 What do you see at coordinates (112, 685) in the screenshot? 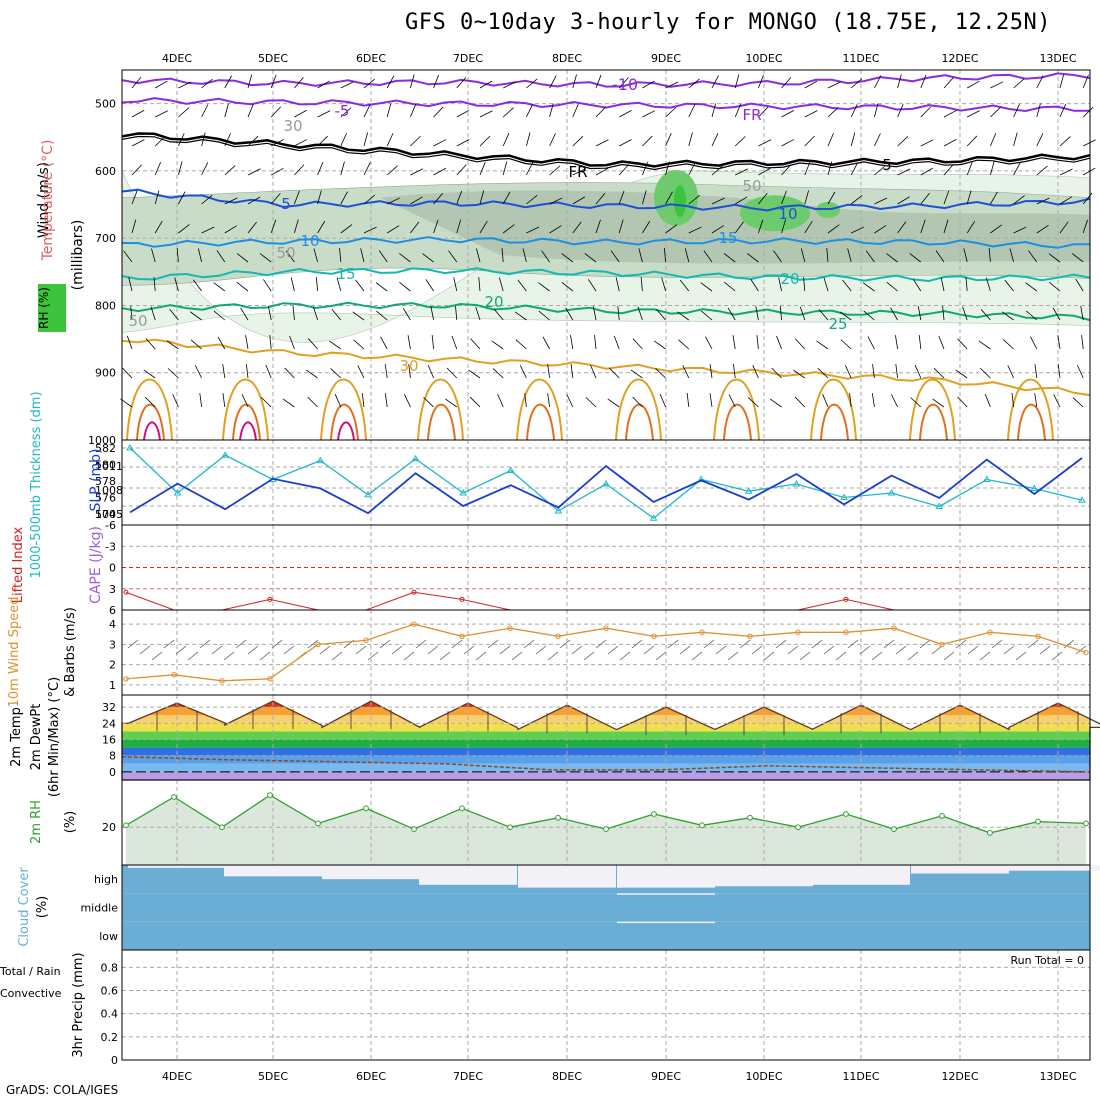
I see `wind-tick-label: 1` at bounding box center [112, 685].